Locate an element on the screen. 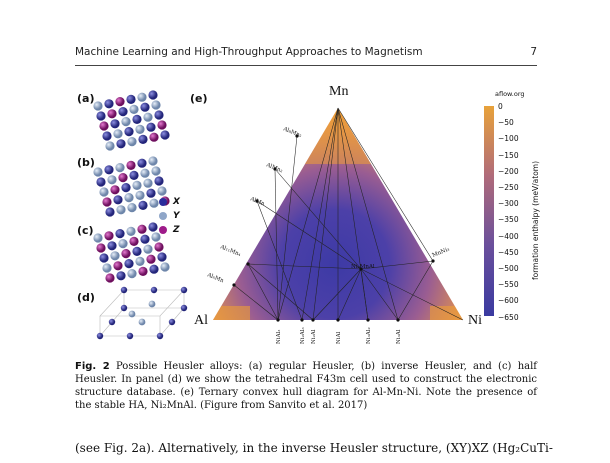 The image size is (610, 463). lattice-a is located at coordinates (131, 120).